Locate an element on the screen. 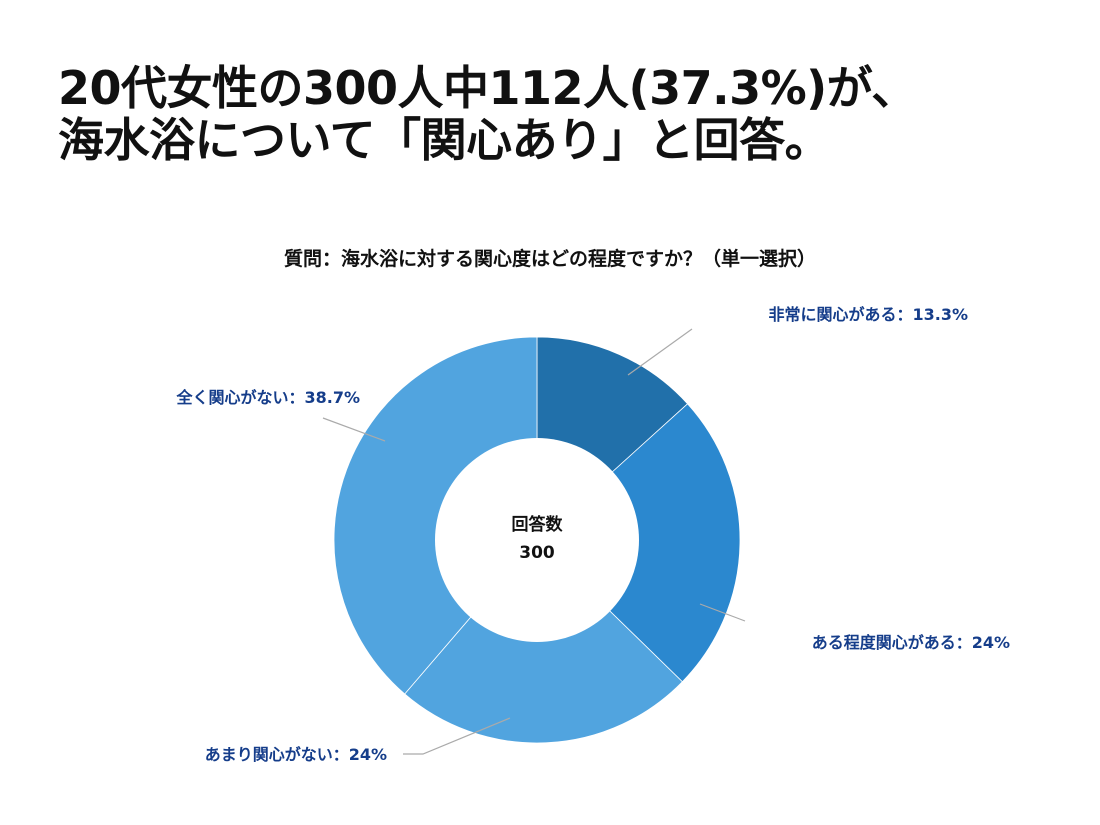  donut-hole is located at coordinates (537, 540).